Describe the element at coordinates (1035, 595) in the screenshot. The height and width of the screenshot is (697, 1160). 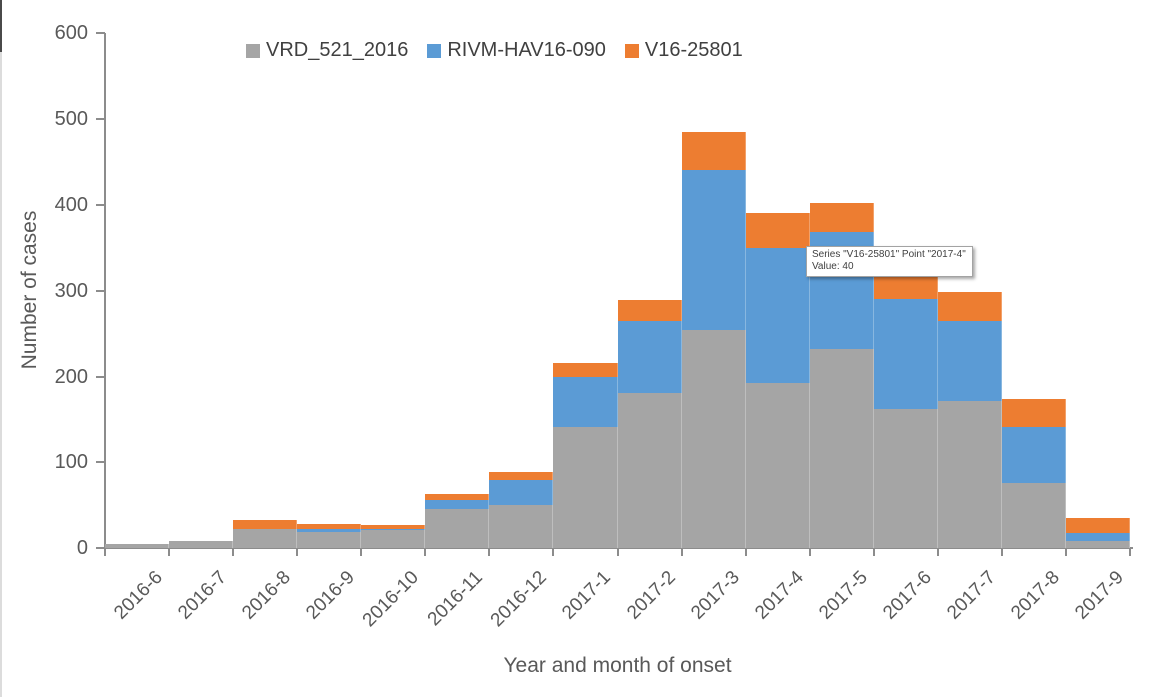
I see `x-axis-tick-label: 2017-8` at that location.